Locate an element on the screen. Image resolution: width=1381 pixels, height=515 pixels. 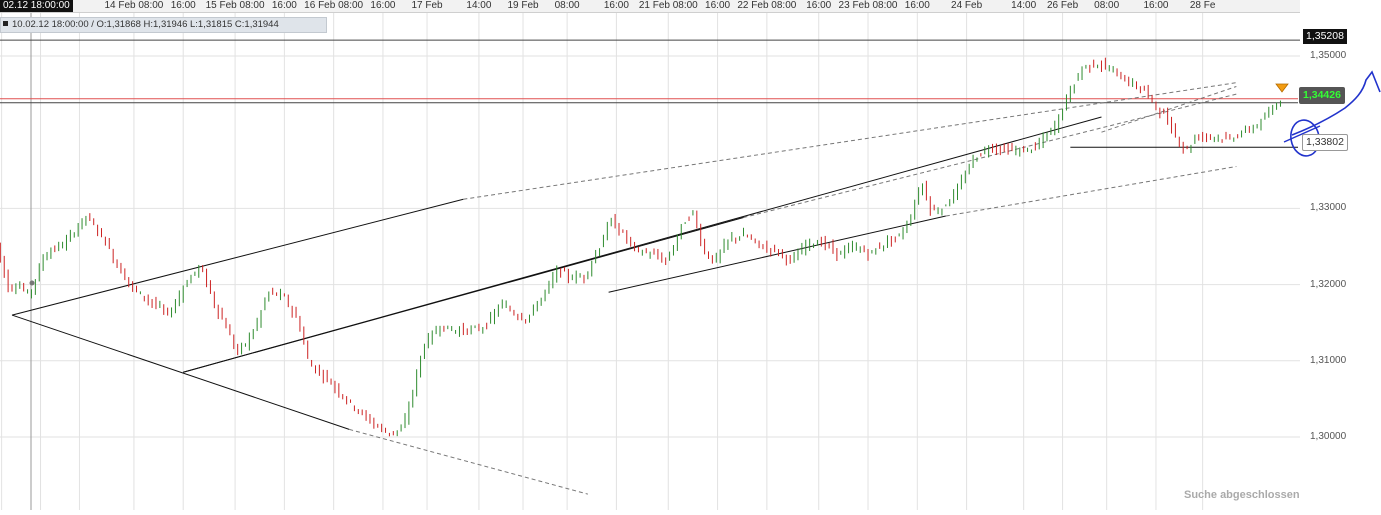
price-box-top: 1,35208 is located at coordinates (1325, 36).